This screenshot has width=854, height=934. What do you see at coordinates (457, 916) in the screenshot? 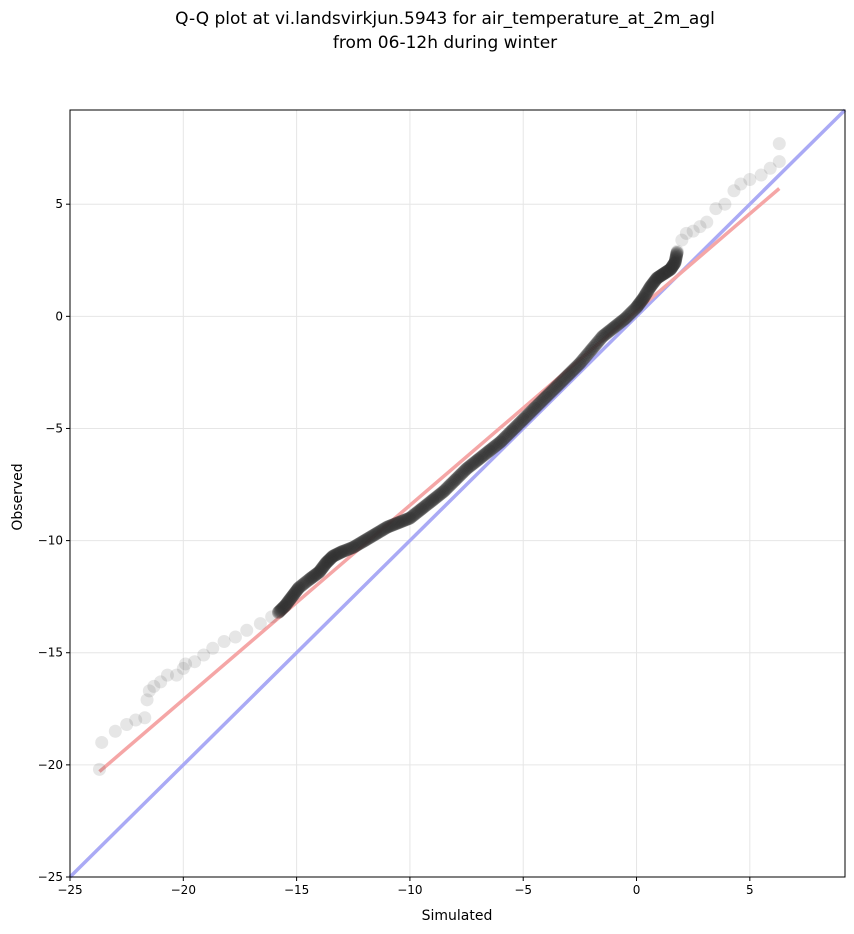
I see `x-axis-label: Simulated` at bounding box center [457, 916].